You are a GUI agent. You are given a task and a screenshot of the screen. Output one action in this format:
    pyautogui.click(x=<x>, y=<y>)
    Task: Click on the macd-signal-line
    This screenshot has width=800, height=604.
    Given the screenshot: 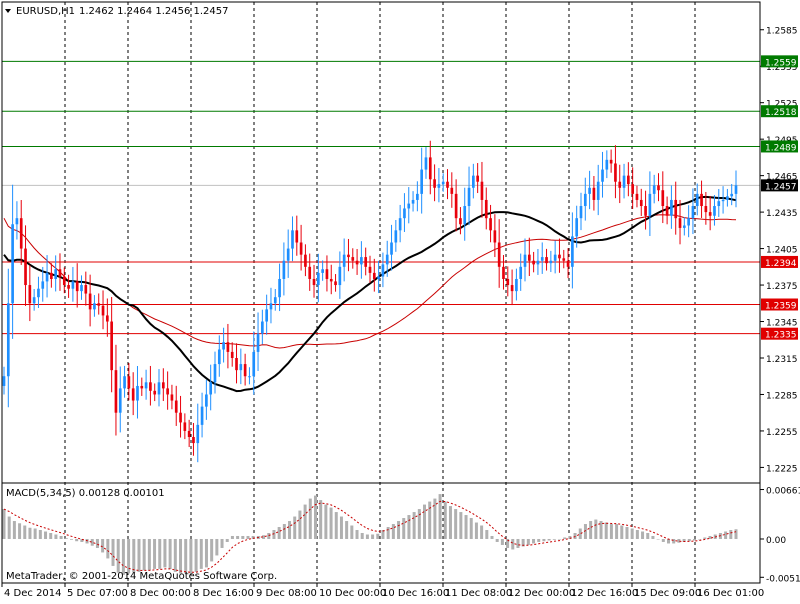 What is the action you would take?
    pyautogui.click(x=370, y=536)
    